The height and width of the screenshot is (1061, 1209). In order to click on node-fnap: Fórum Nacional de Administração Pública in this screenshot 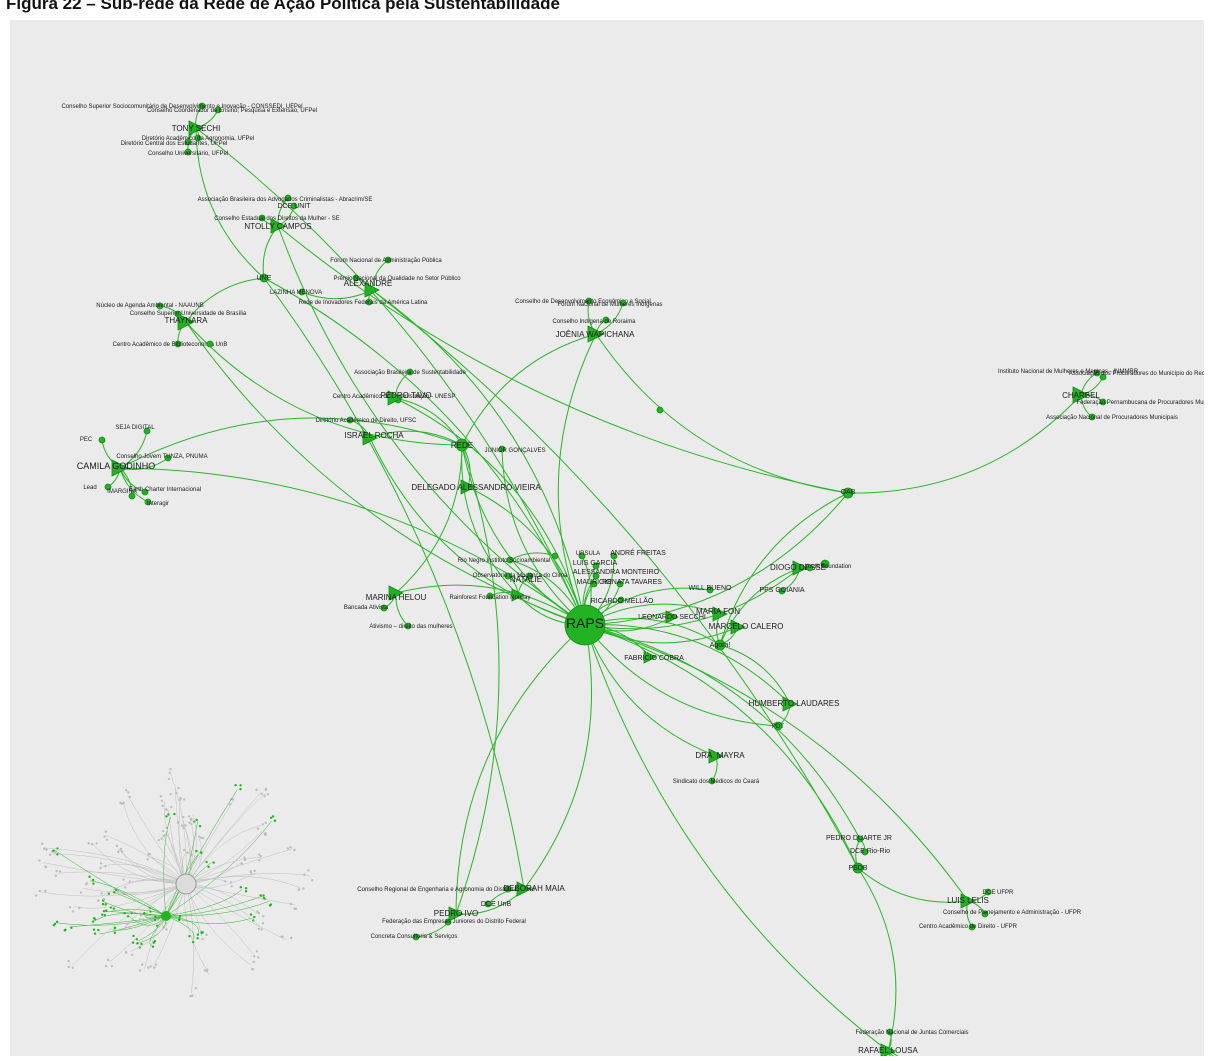, I will do `click(386, 260)`.